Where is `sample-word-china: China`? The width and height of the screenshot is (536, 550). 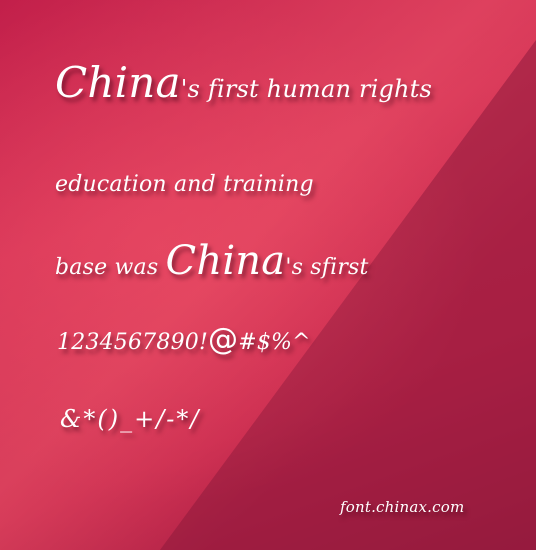 sample-word-china: China is located at coordinates (118, 82).